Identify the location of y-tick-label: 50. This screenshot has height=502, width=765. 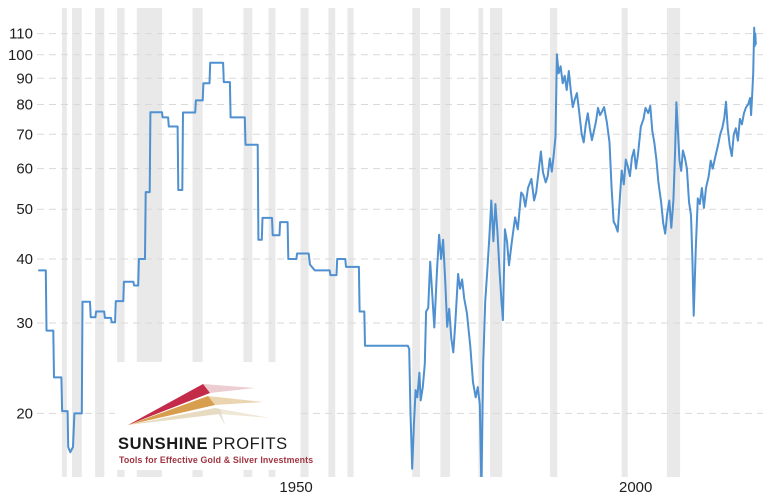
(24, 209).